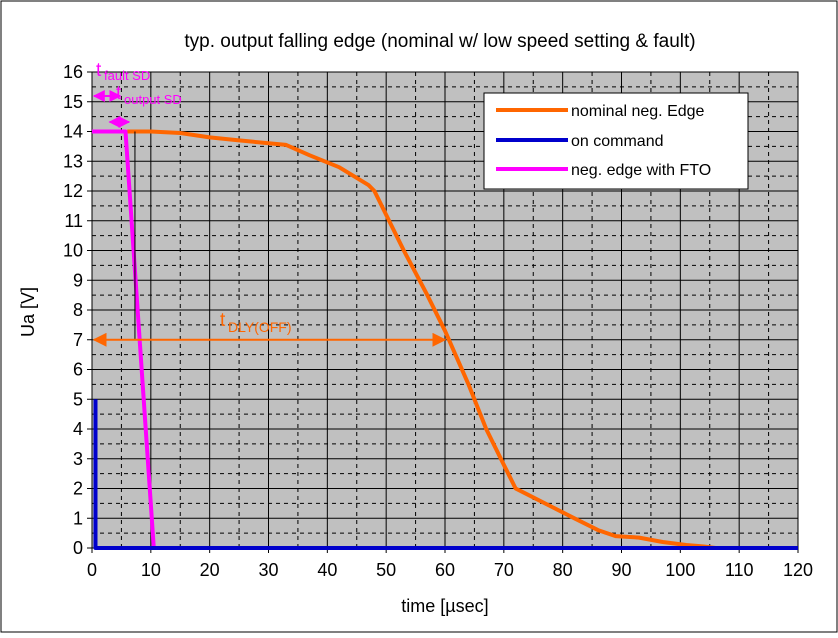 The image size is (838, 638). I want to click on x-tick-label: 20, so click(210, 570).